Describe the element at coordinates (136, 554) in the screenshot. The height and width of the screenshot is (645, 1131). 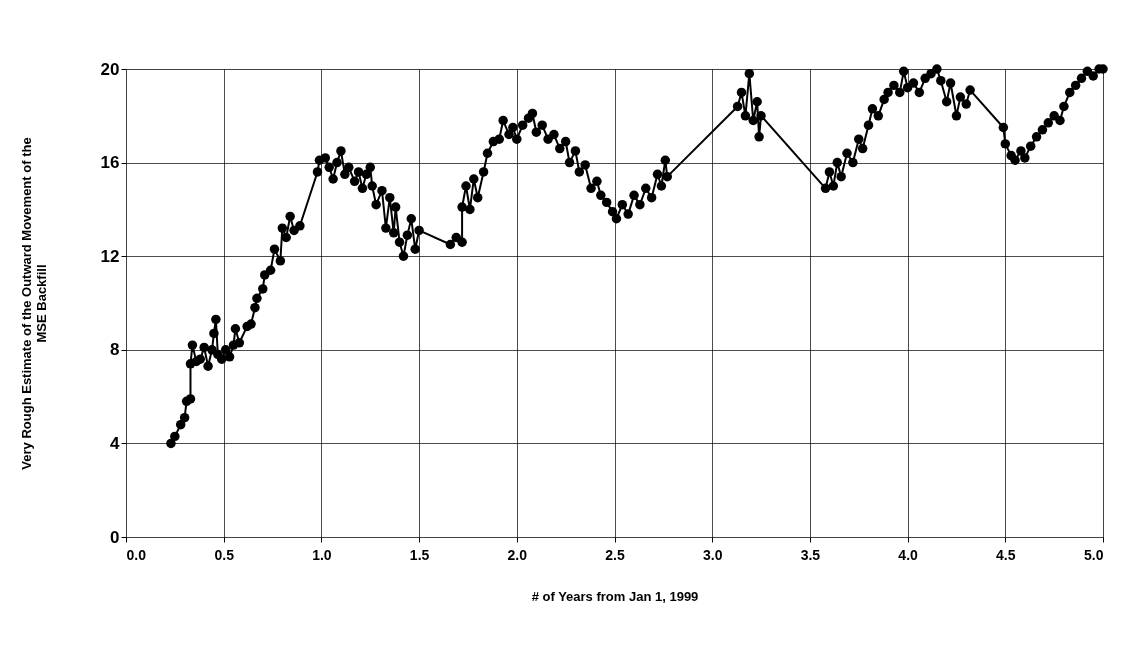
I see `x-tick-label: 0.0` at that location.